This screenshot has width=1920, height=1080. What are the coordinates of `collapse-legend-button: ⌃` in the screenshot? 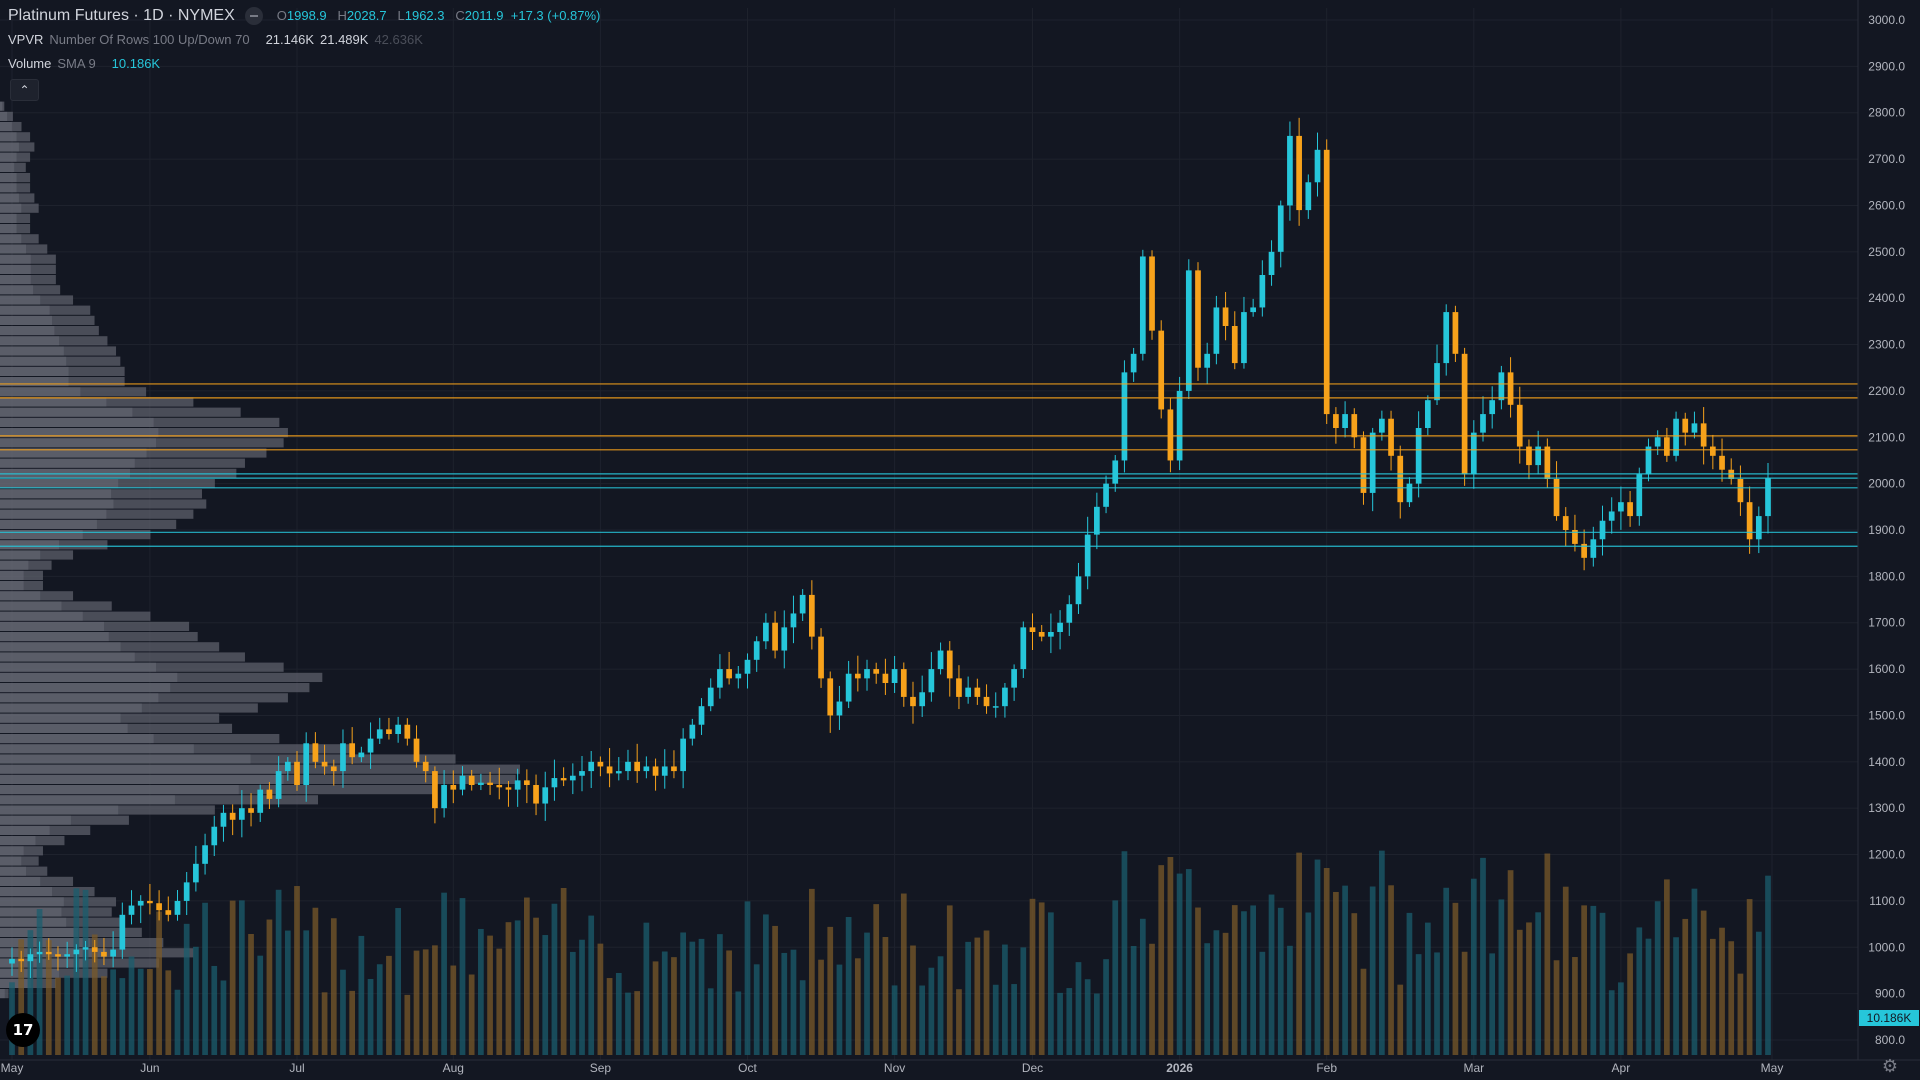 It's located at (24, 90).